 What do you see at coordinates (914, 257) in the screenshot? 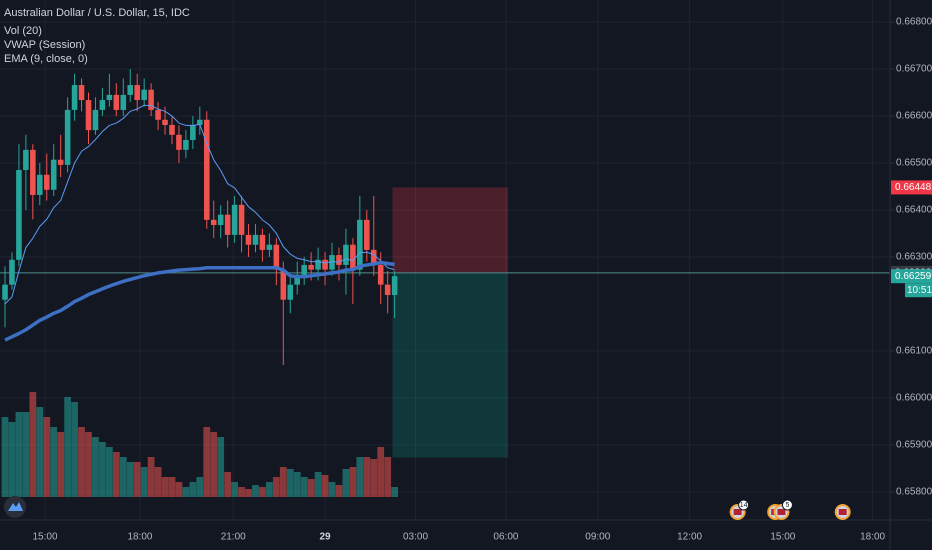
I see `y-tick-label: 0.66300` at bounding box center [914, 257].